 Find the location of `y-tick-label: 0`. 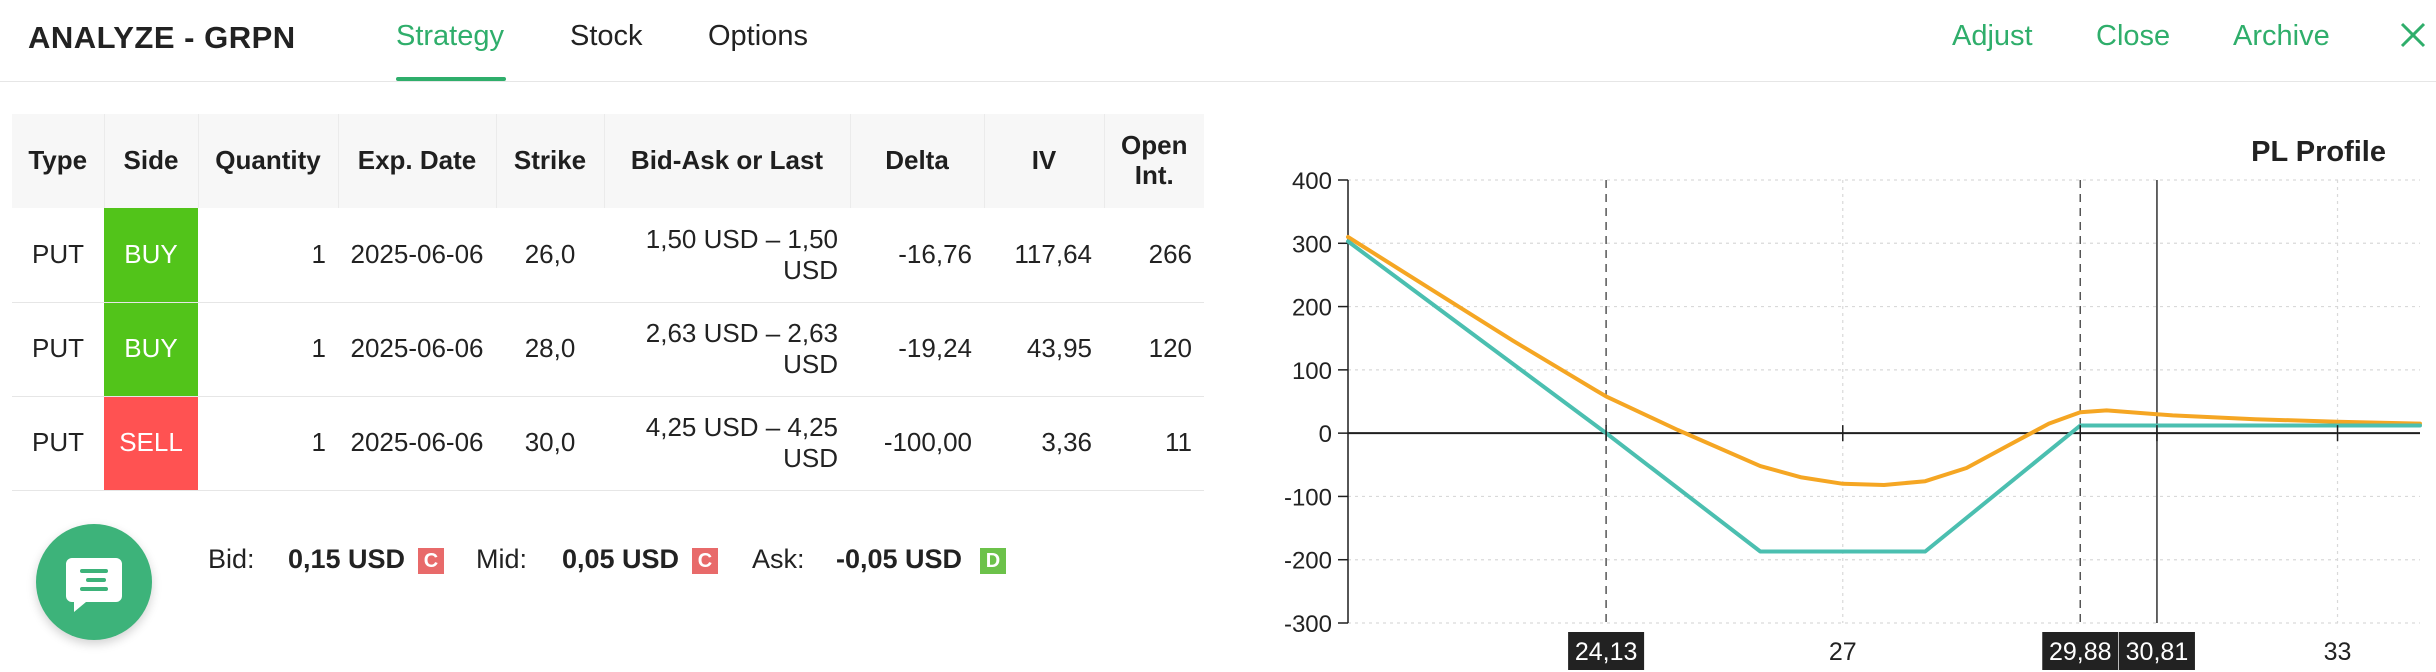

y-tick-label: 0 is located at coordinates (1325, 434).